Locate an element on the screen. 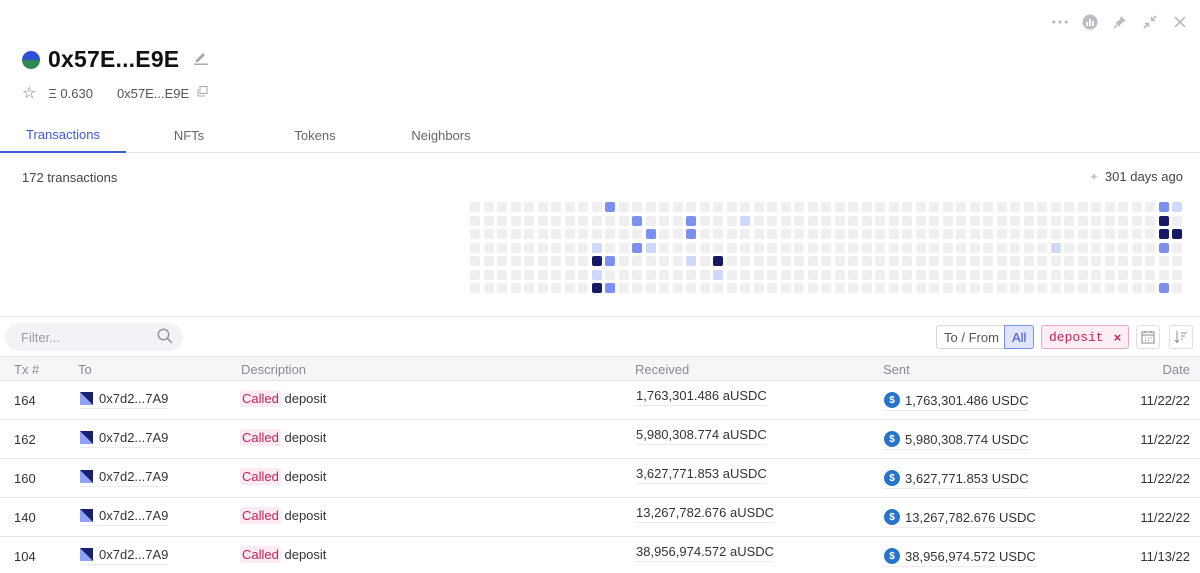 This screenshot has width=1200, height=573. header-received: Received is located at coordinates (662, 369).